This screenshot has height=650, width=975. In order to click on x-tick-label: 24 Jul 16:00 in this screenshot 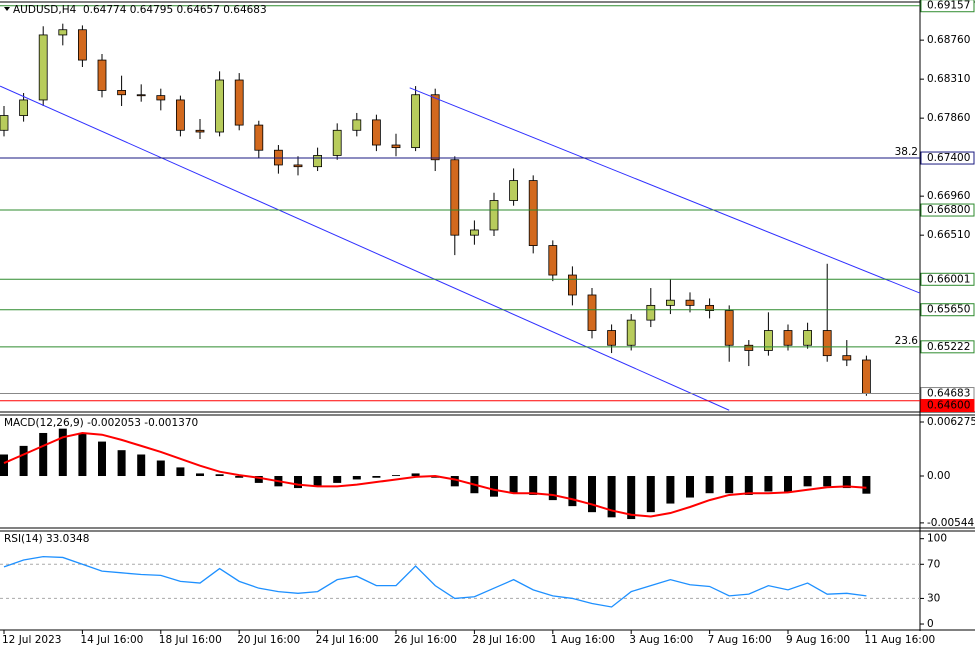, I will do `click(347, 640)`.